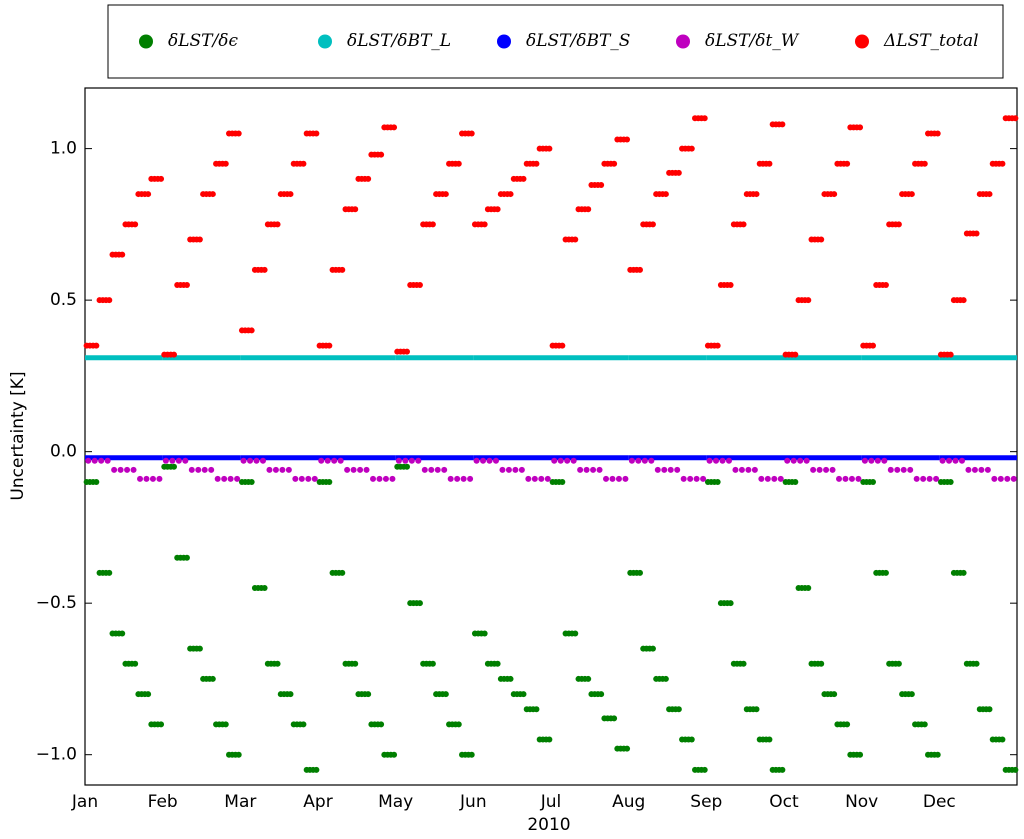 This screenshot has width=1024, height=839. Describe the element at coordinates (56, 603) in the screenshot. I see `y-tick-label: −0.5` at that location.